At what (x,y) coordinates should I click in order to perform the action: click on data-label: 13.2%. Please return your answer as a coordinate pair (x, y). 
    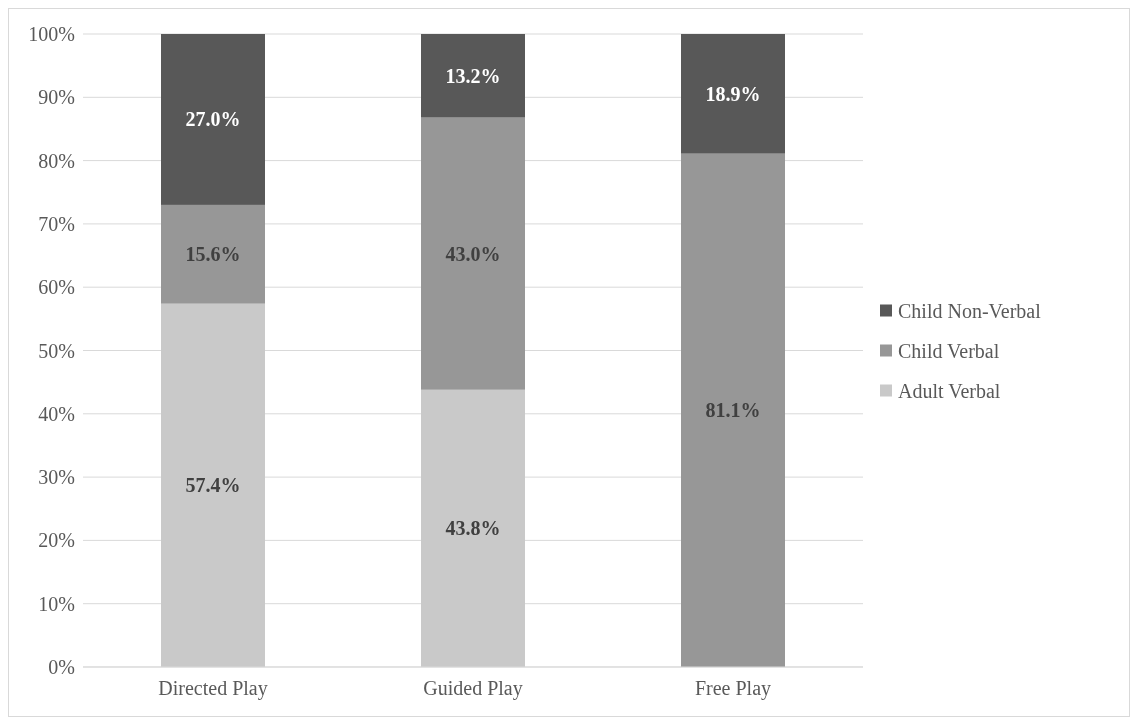
    Looking at the image, I should click on (473, 75).